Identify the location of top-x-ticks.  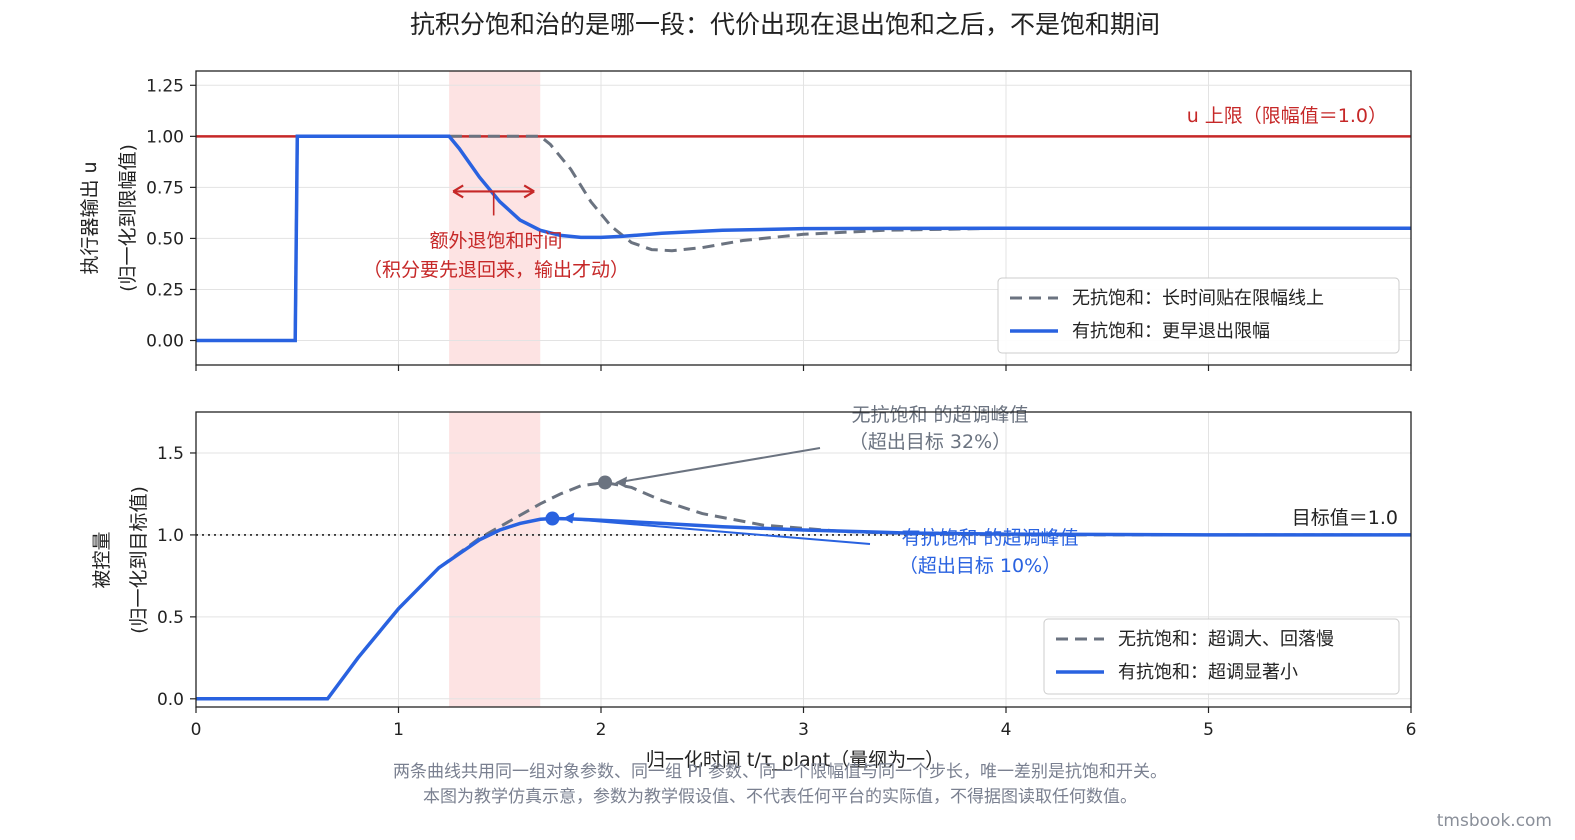
(803, 368).